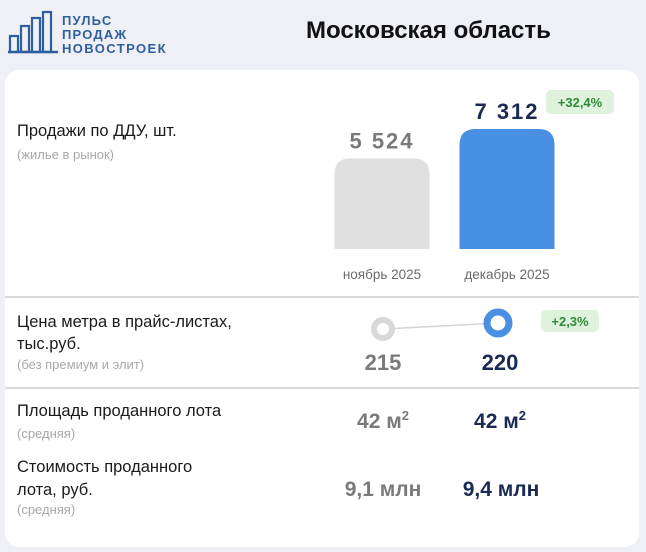 The width and height of the screenshot is (646, 552). Describe the element at coordinates (381, 140) in the screenshot. I see `bar-value-label-1: 5 524` at that location.